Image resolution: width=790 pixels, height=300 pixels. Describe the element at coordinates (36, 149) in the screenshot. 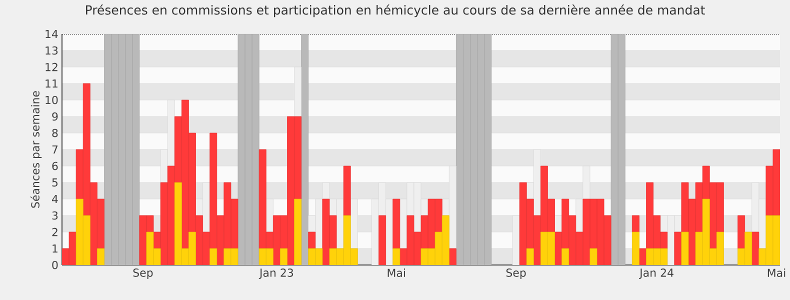

I see `y-axis-title: Séances par semaine` at that location.